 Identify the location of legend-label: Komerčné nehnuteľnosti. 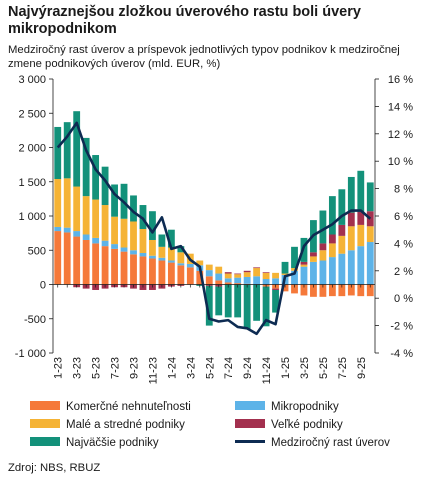
(128, 407).